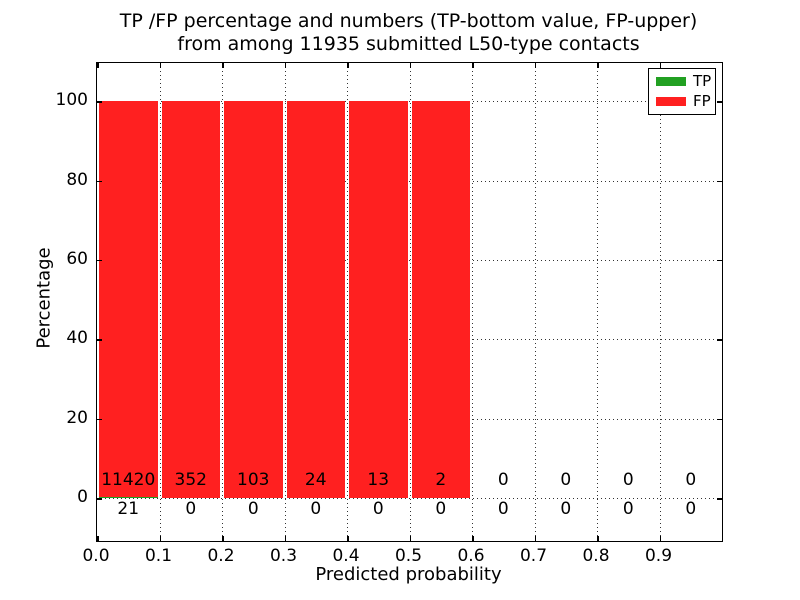 The width and height of the screenshot is (800, 600). I want to click on legend-label-fp: FP, so click(702, 100).